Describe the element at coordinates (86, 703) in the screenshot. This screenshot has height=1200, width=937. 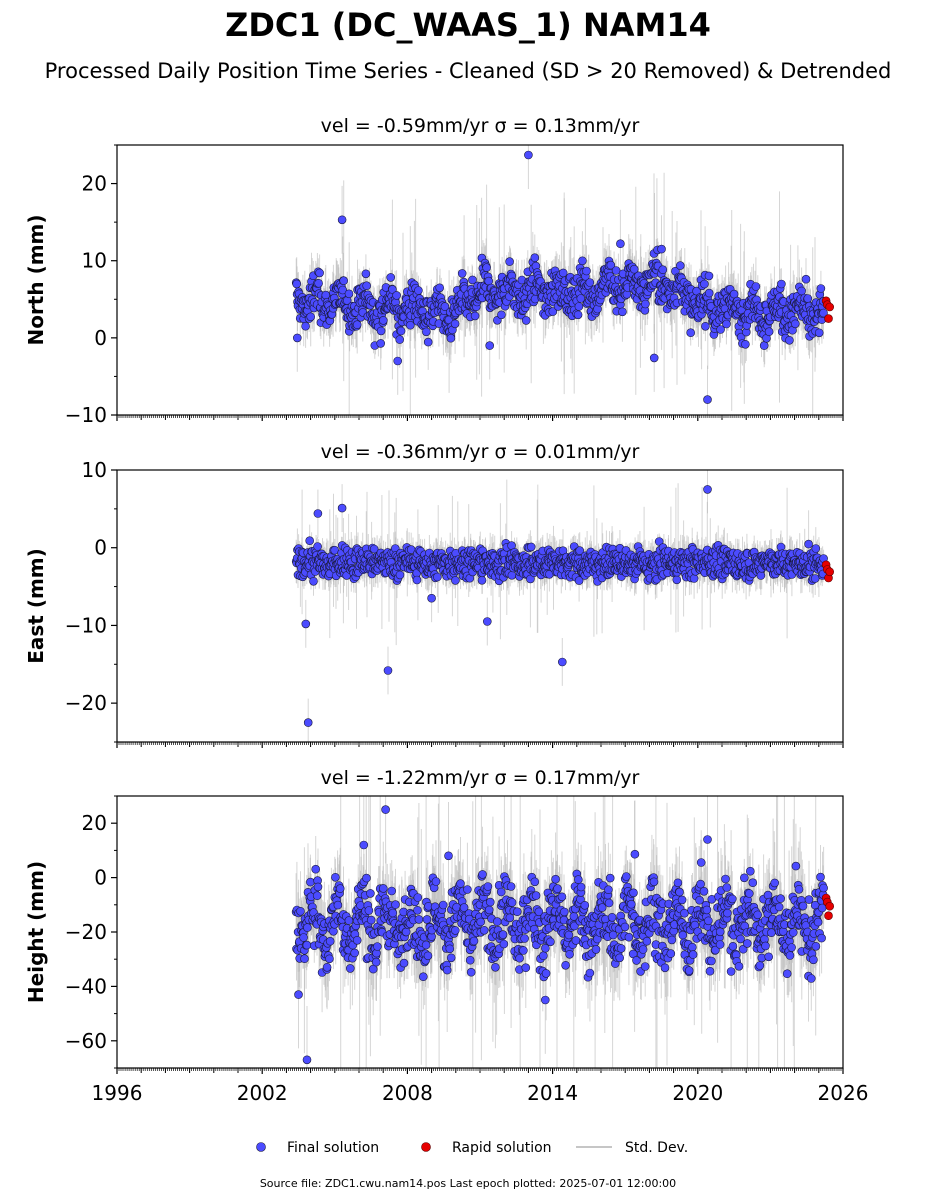
I see `y-tick-label: −20` at that location.